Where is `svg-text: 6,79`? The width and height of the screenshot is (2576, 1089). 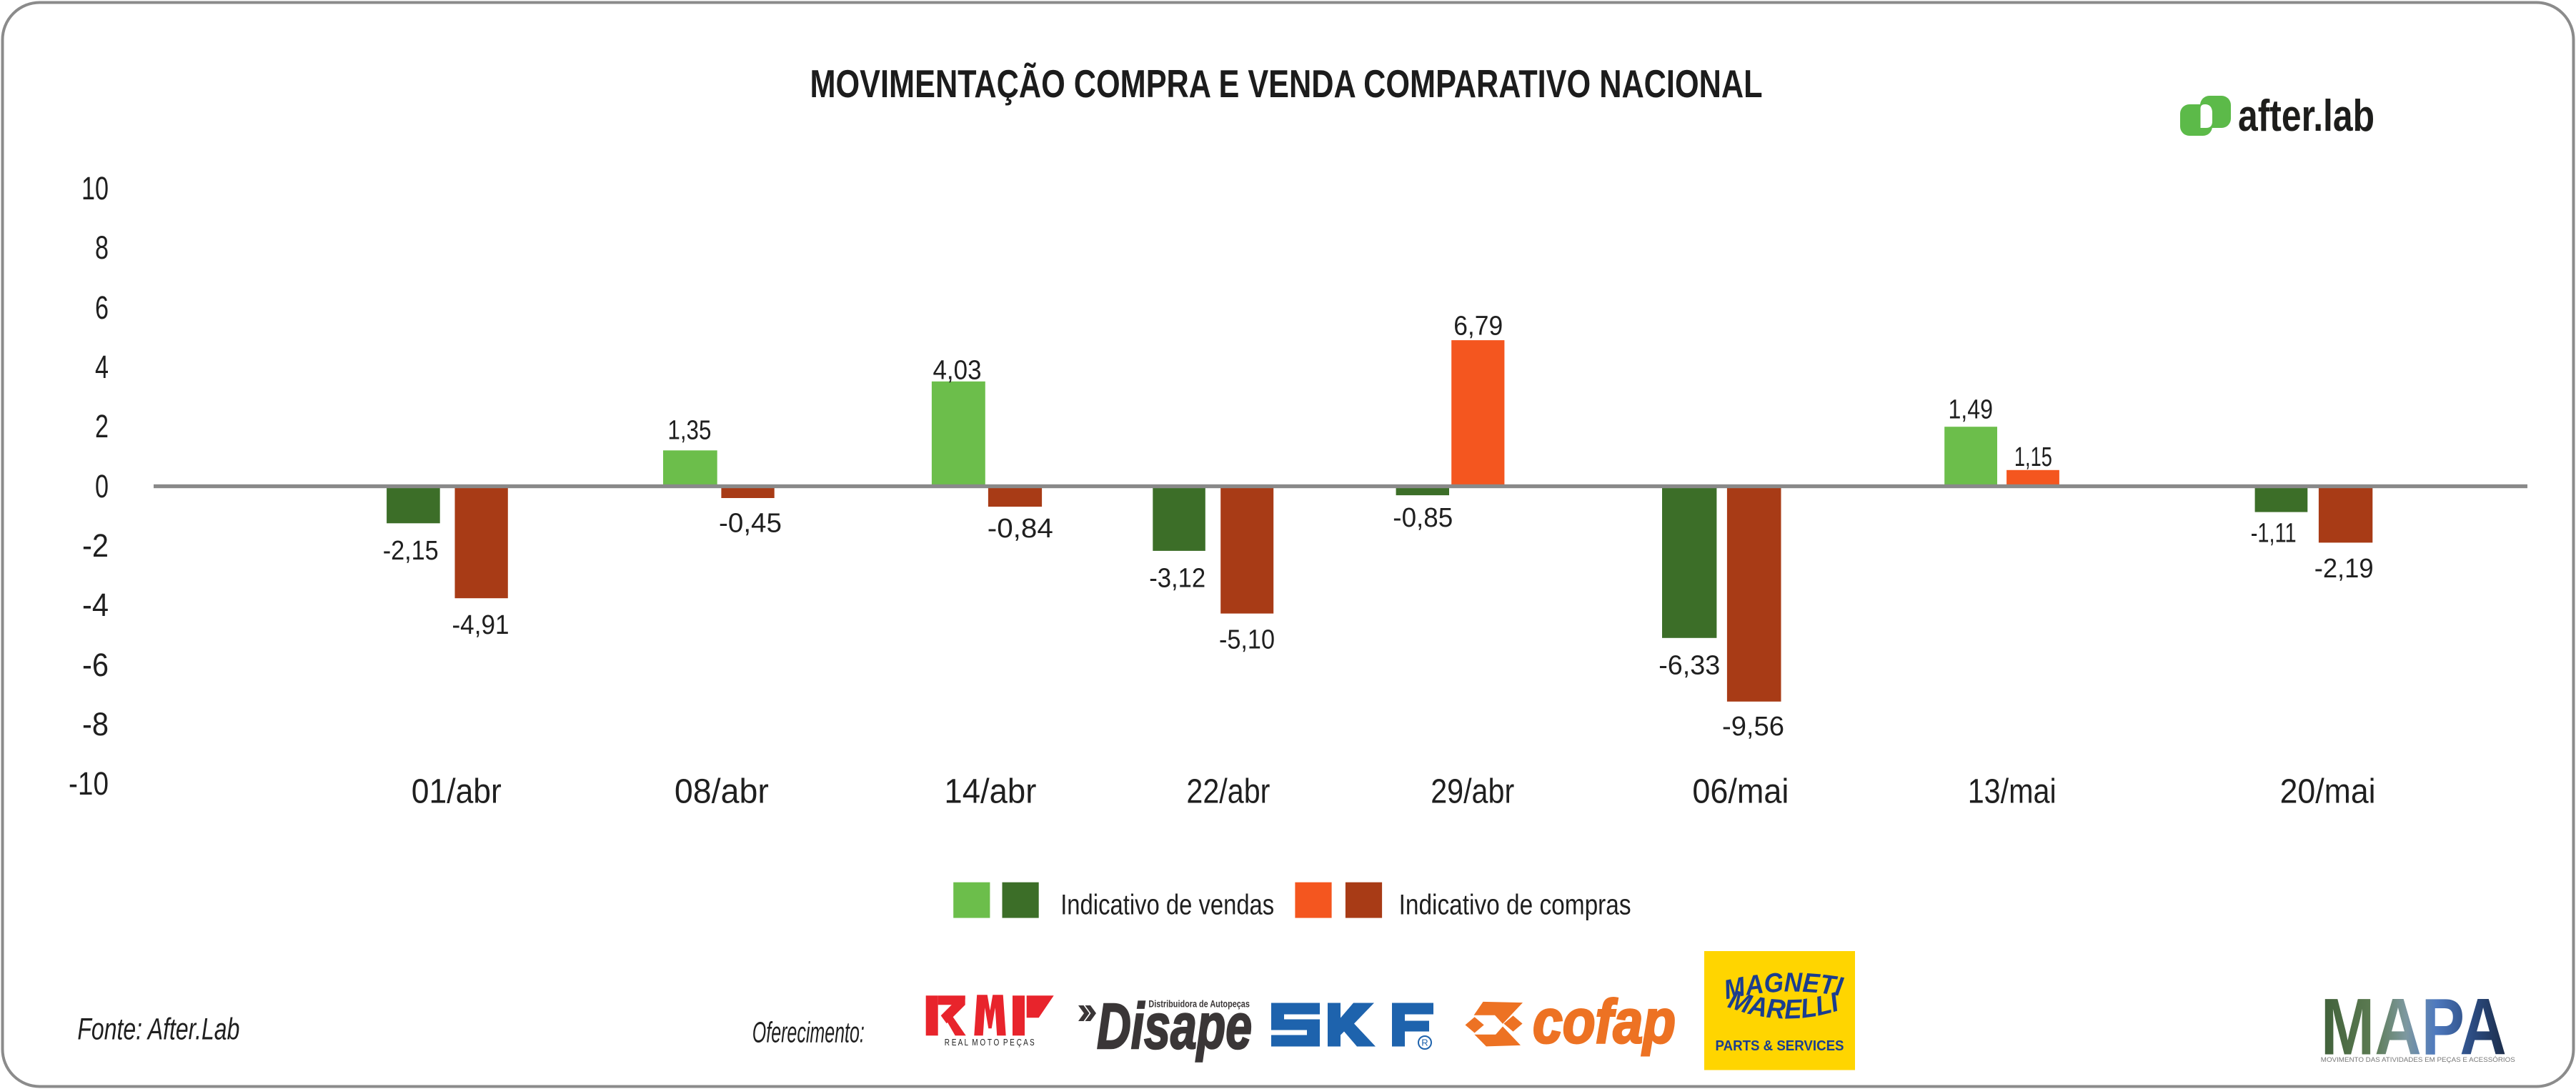 svg-text: 6,79 is located at coordinates (1478, 326).